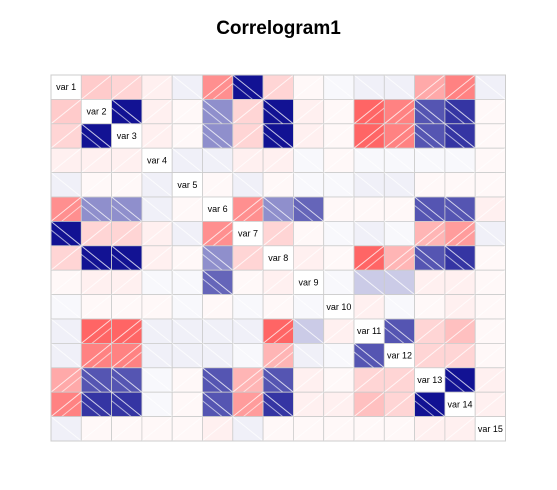  I want to click on cell-r3-c4, so click(157, 136).